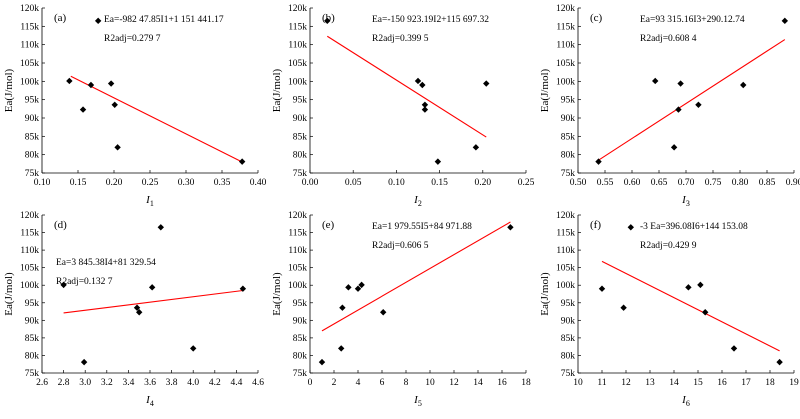 This screenshot has width=800, height=419. Describe the element at coordinates (767, 183) in the screenshot. I see `x-tick-label: 0.85` at that location.